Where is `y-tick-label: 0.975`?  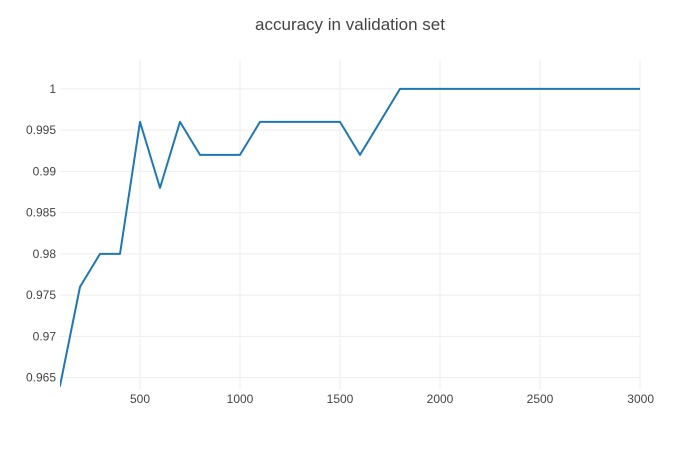
y-tick-label: 0.975 is located at coordinates (41, 295).